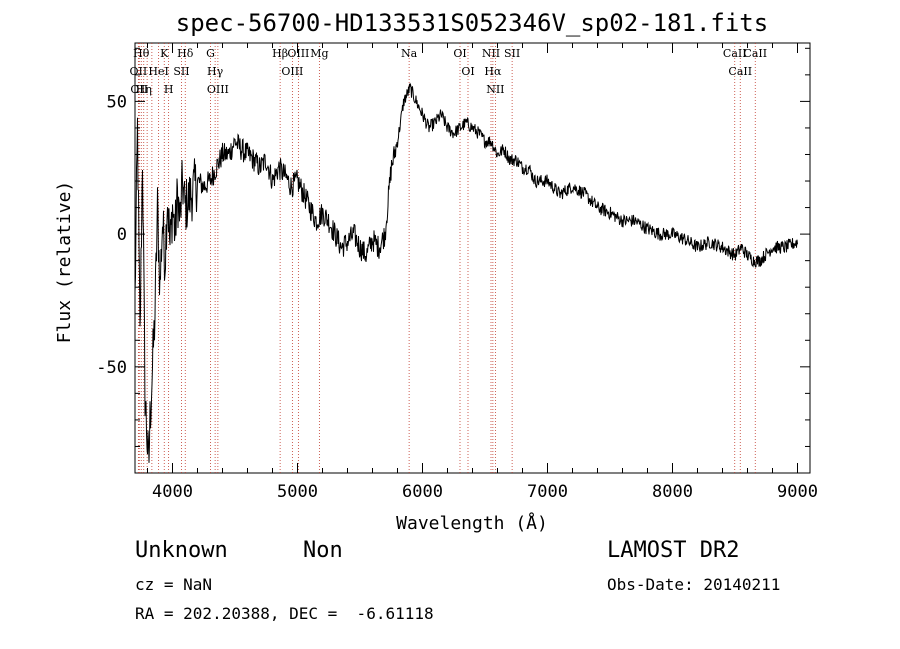  Describe the element at coordinates (472, 523) in the screenshot. I see `x-axis-label: Wavelength (Å)` at that location.